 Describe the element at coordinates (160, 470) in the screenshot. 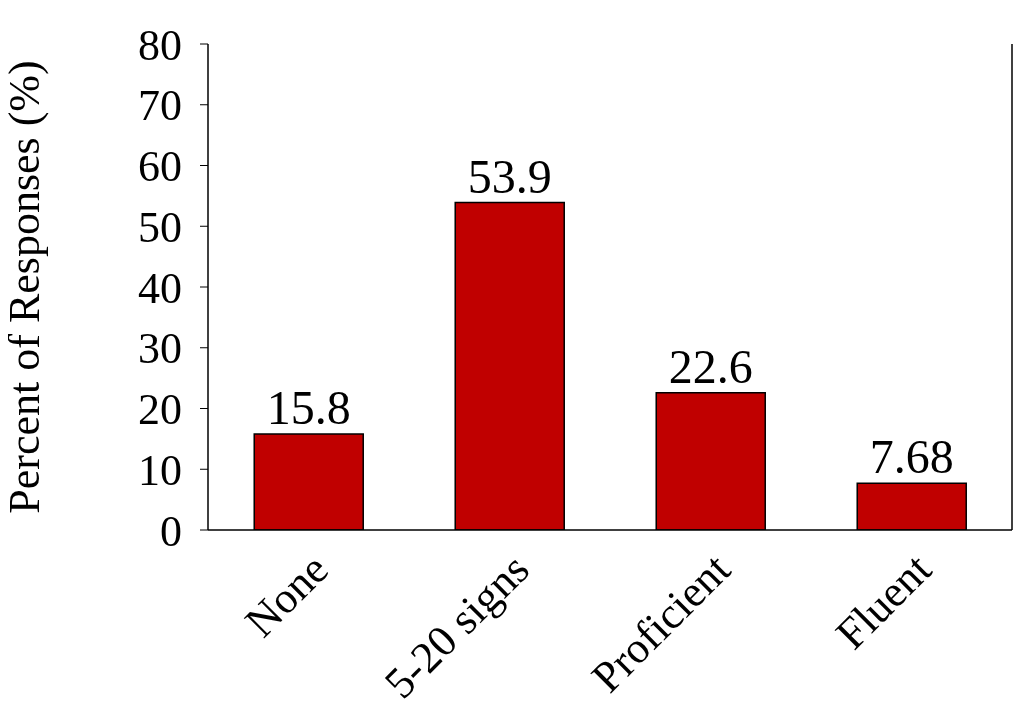

I see `y-tick-label: 10` at that location.